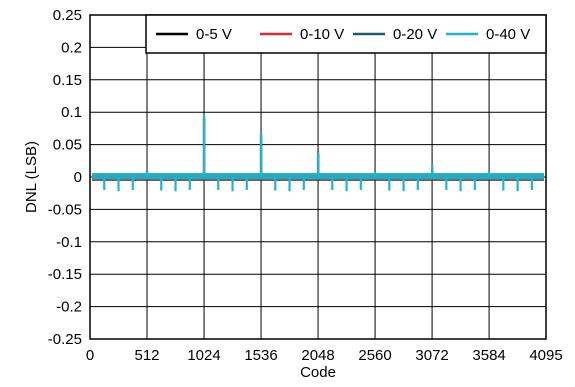  What do you see at coordinates (65, 209) in the screenshot?
I see `y-tick-label: -0.05` at bounding box center [65, 209].